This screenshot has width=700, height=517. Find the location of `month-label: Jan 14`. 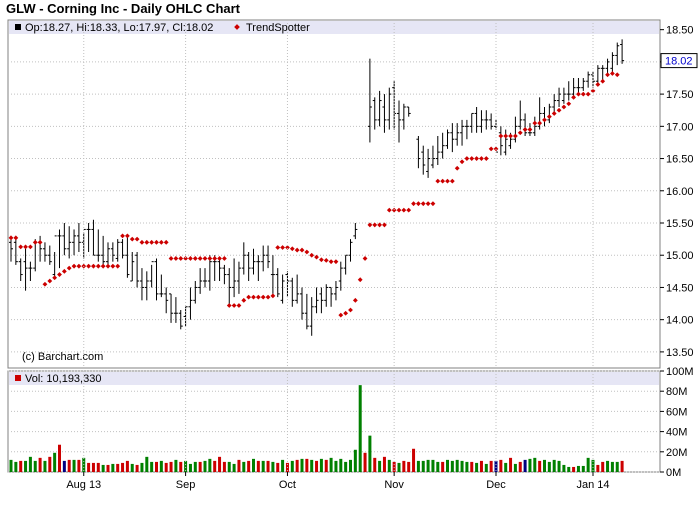

month-label: Jan 14 is located at coordinates (592, 485).